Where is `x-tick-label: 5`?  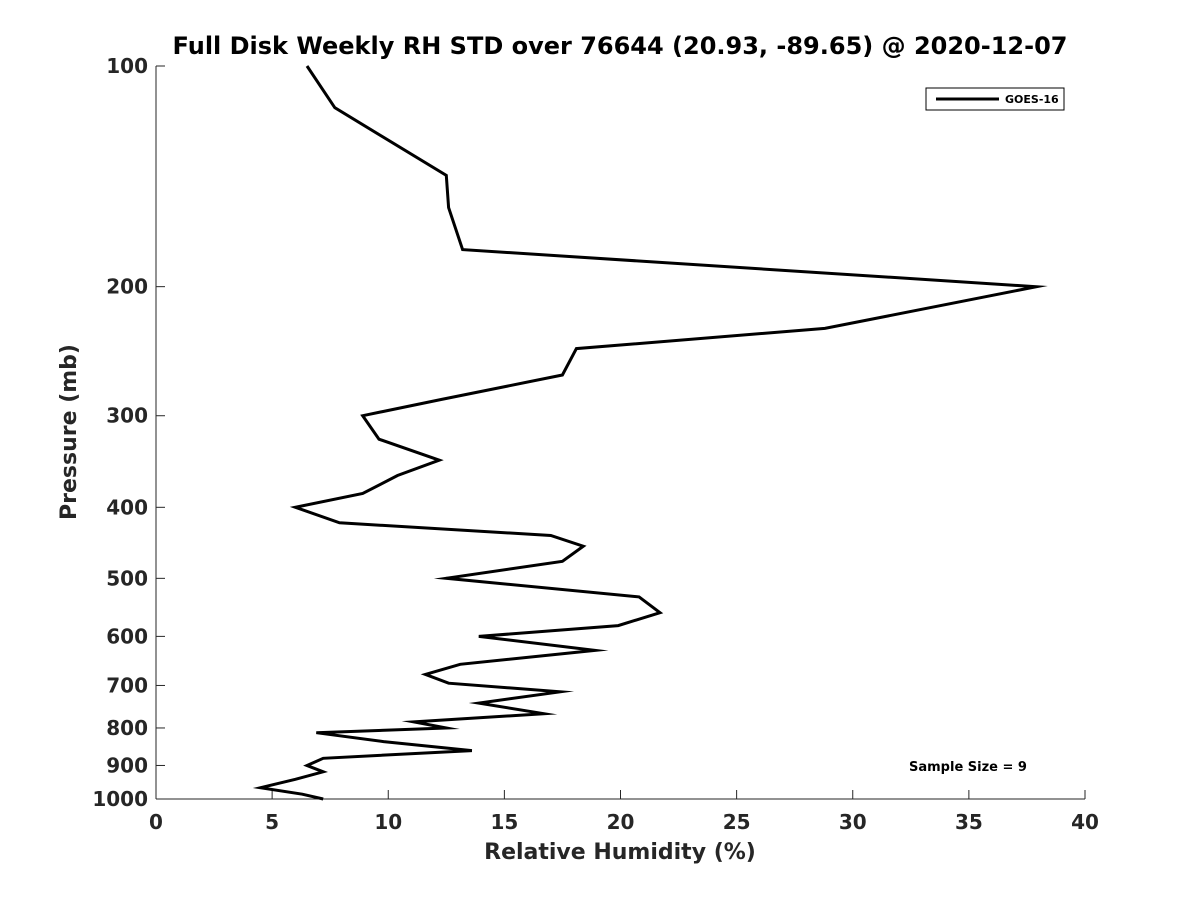
x-tick-label: 5 is located at coordinates (272, 822).